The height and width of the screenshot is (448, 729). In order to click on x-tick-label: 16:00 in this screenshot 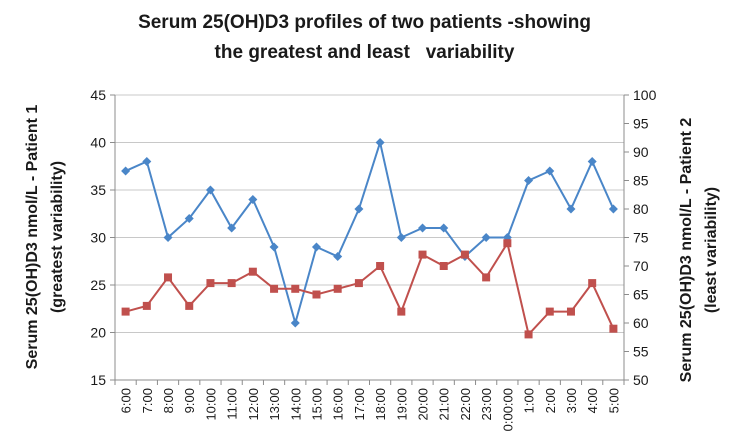, I will do `click(338, 404)`.